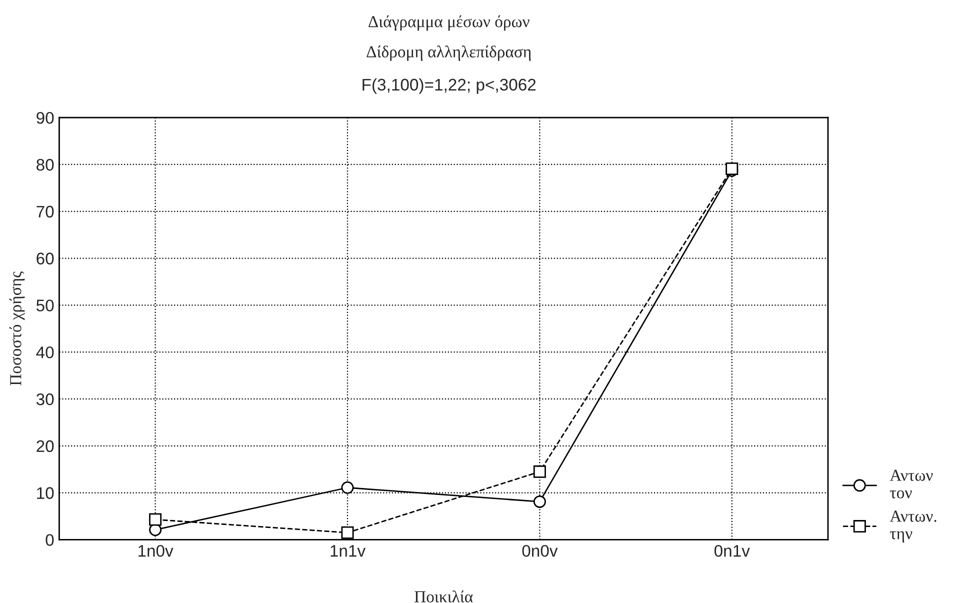 This screenshot has height=603, width=955. Describe the element at coordinates (45, 399) in the screenshot. I see `y-tick-label: 30` at that location.